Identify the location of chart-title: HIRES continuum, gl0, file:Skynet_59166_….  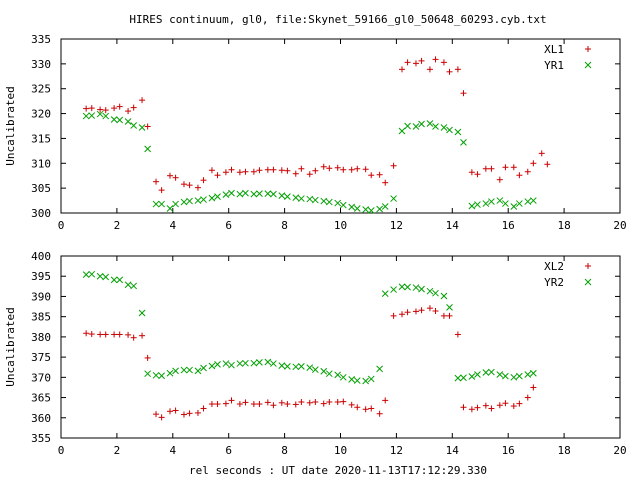
(337, 19).